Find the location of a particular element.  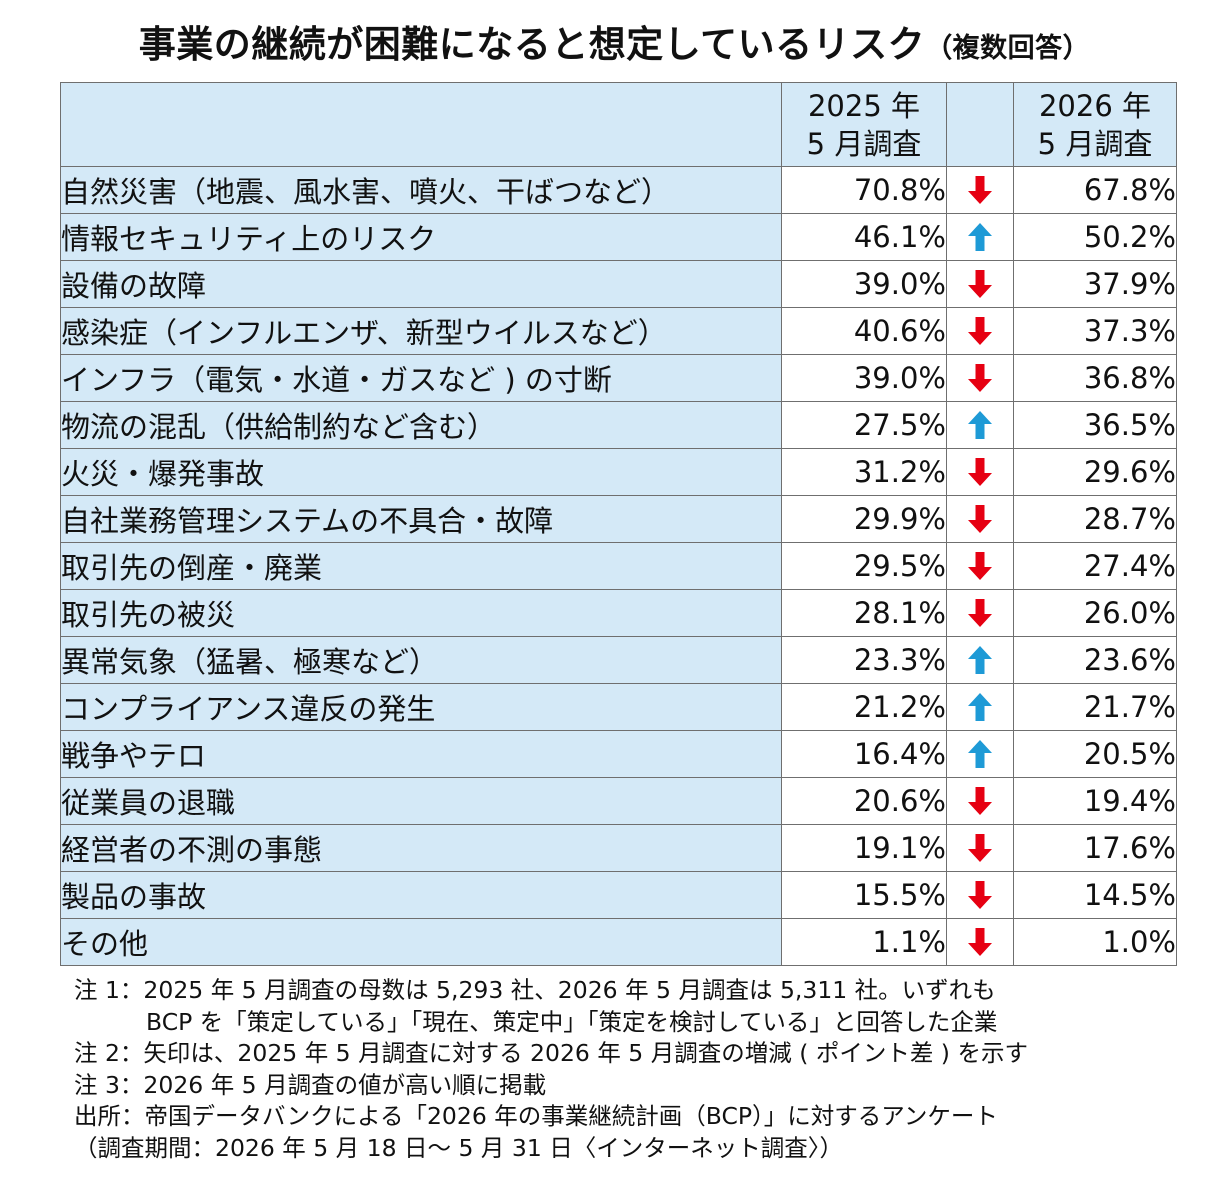

value-2025: 16.4% is located at coordinates (864, 754).